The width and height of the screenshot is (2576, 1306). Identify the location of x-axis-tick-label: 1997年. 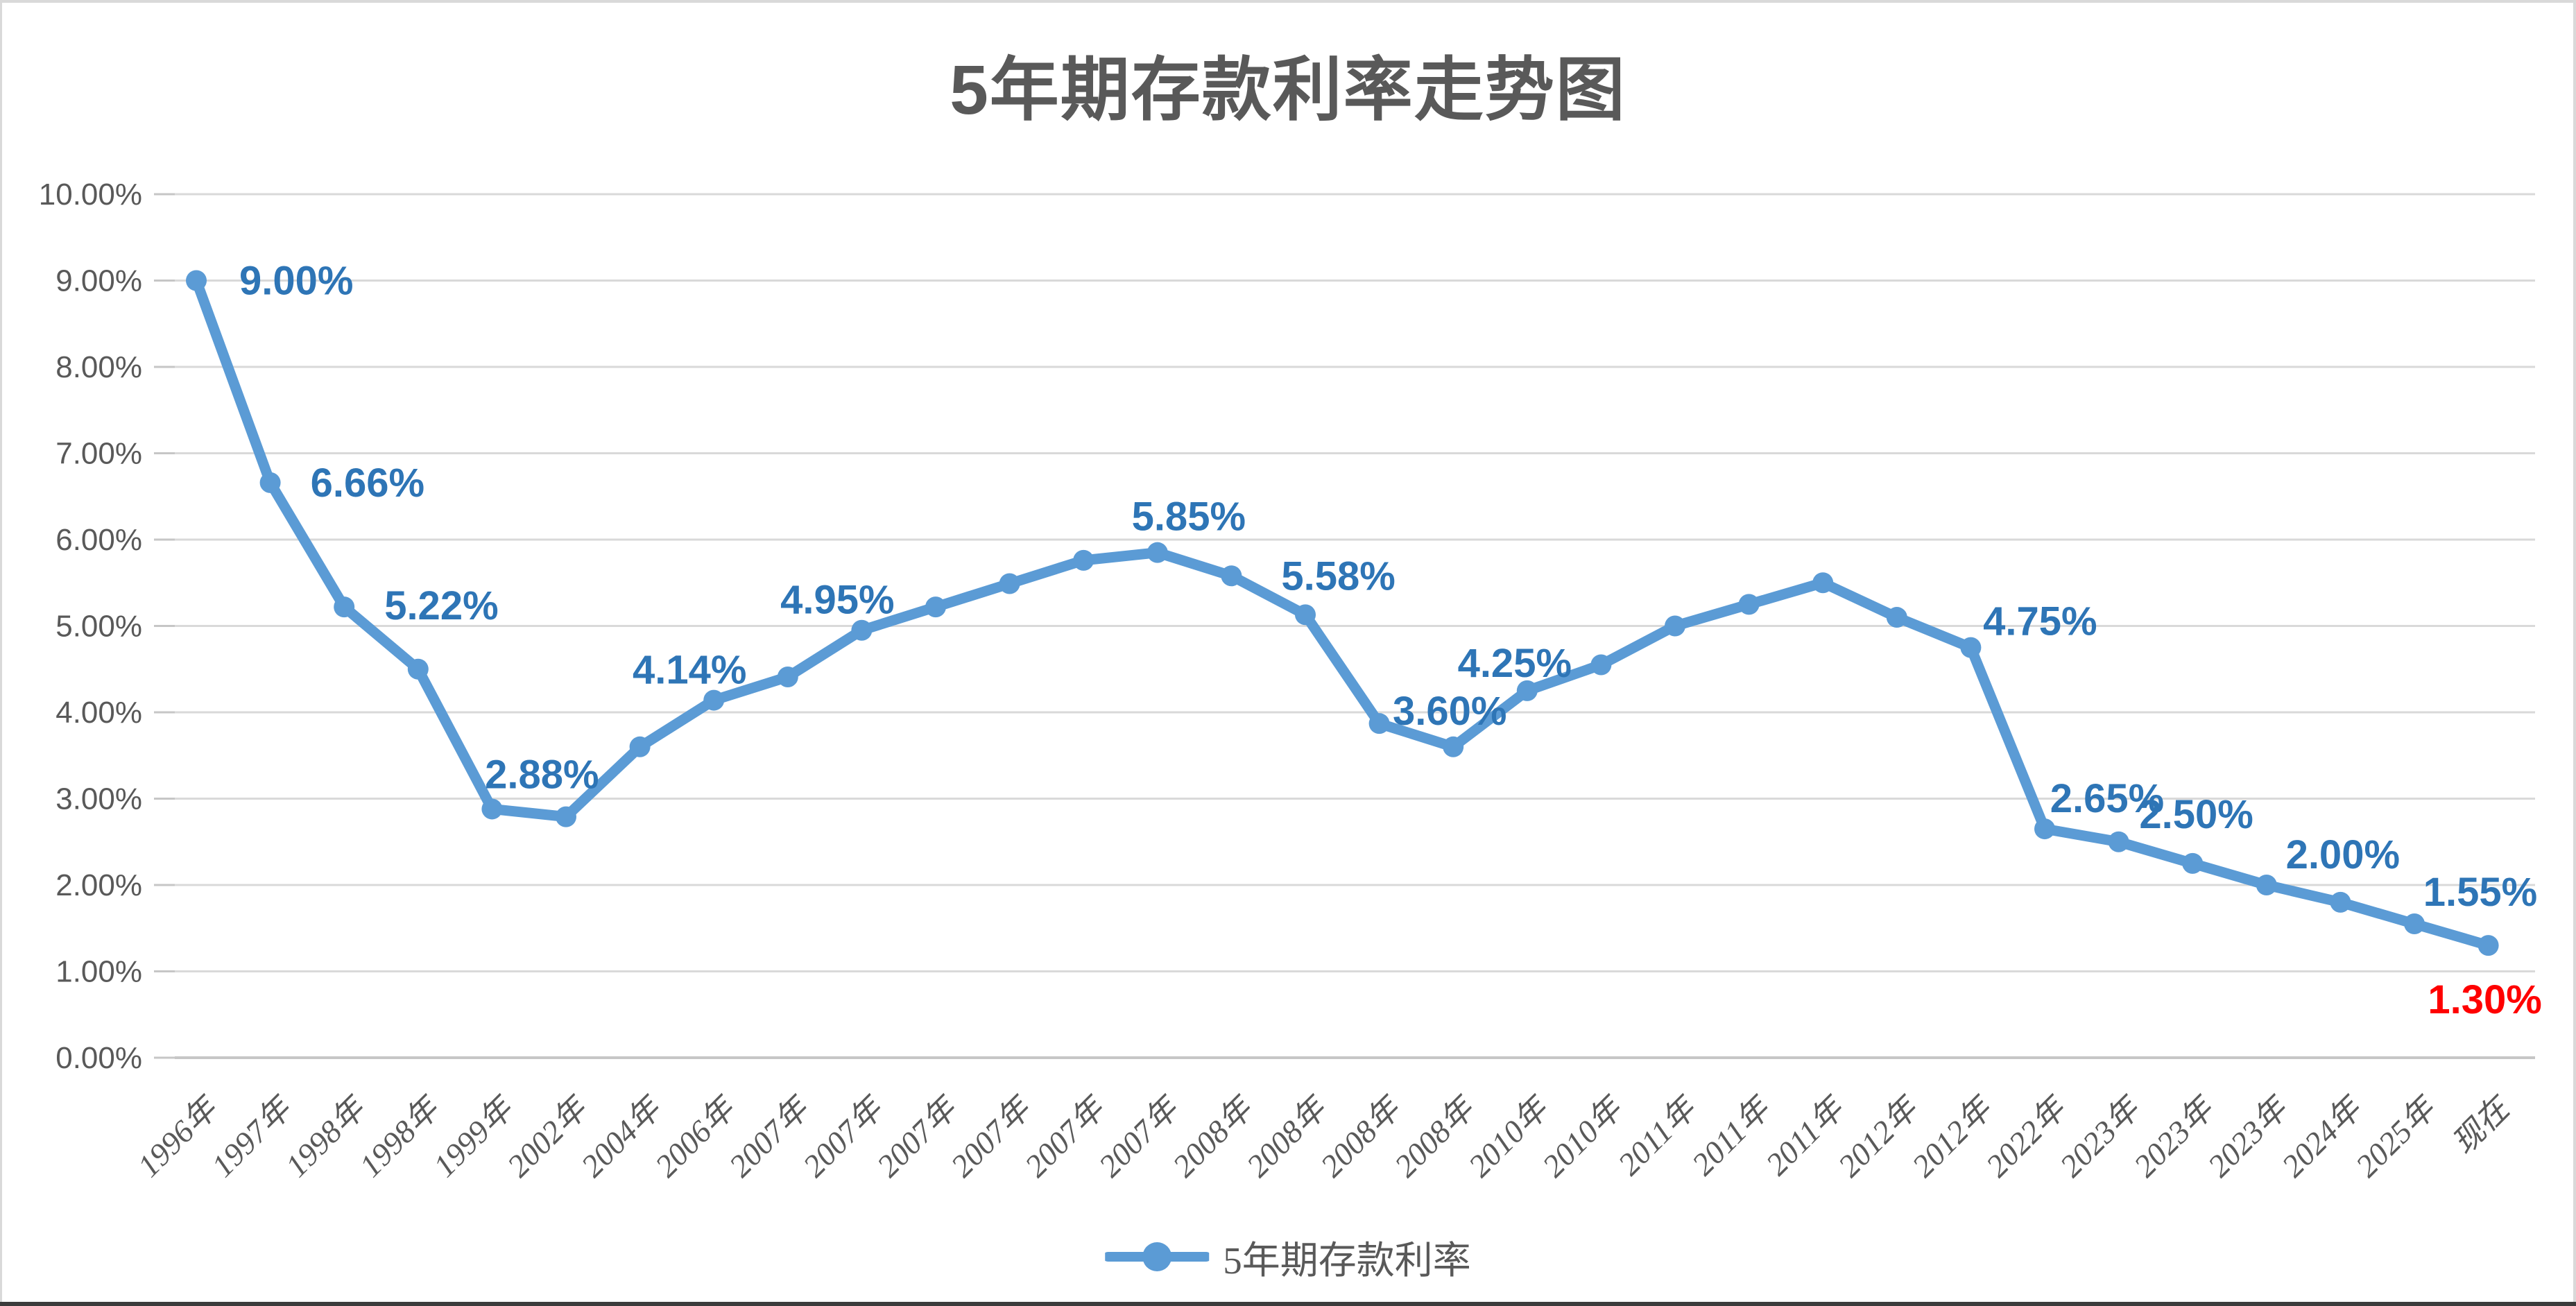
(252, 1136).